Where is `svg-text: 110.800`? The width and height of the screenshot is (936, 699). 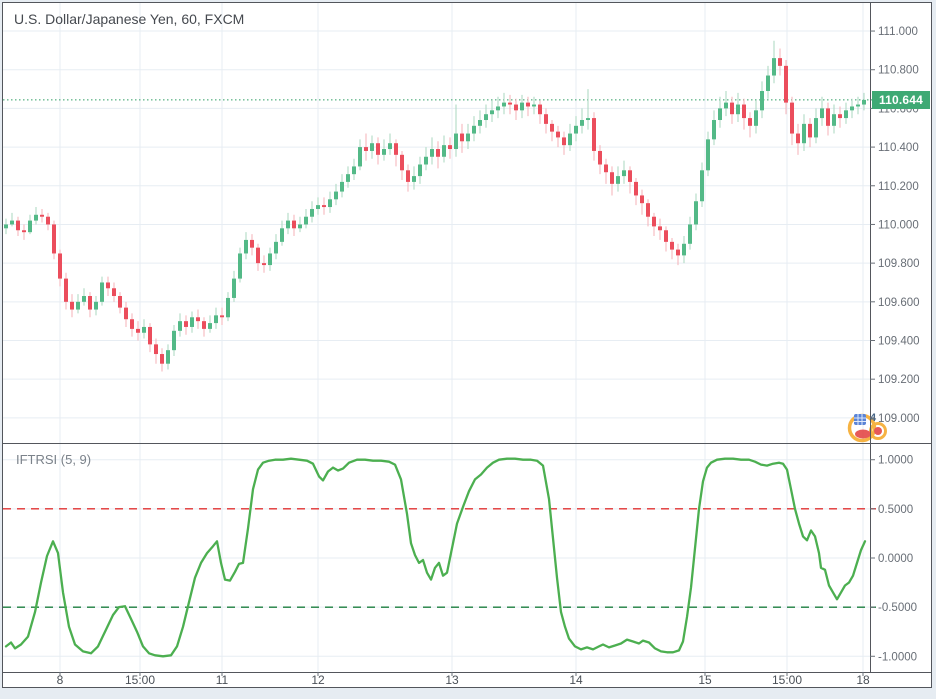 svg-text: 110.800 is located at coordinates (898, 71).